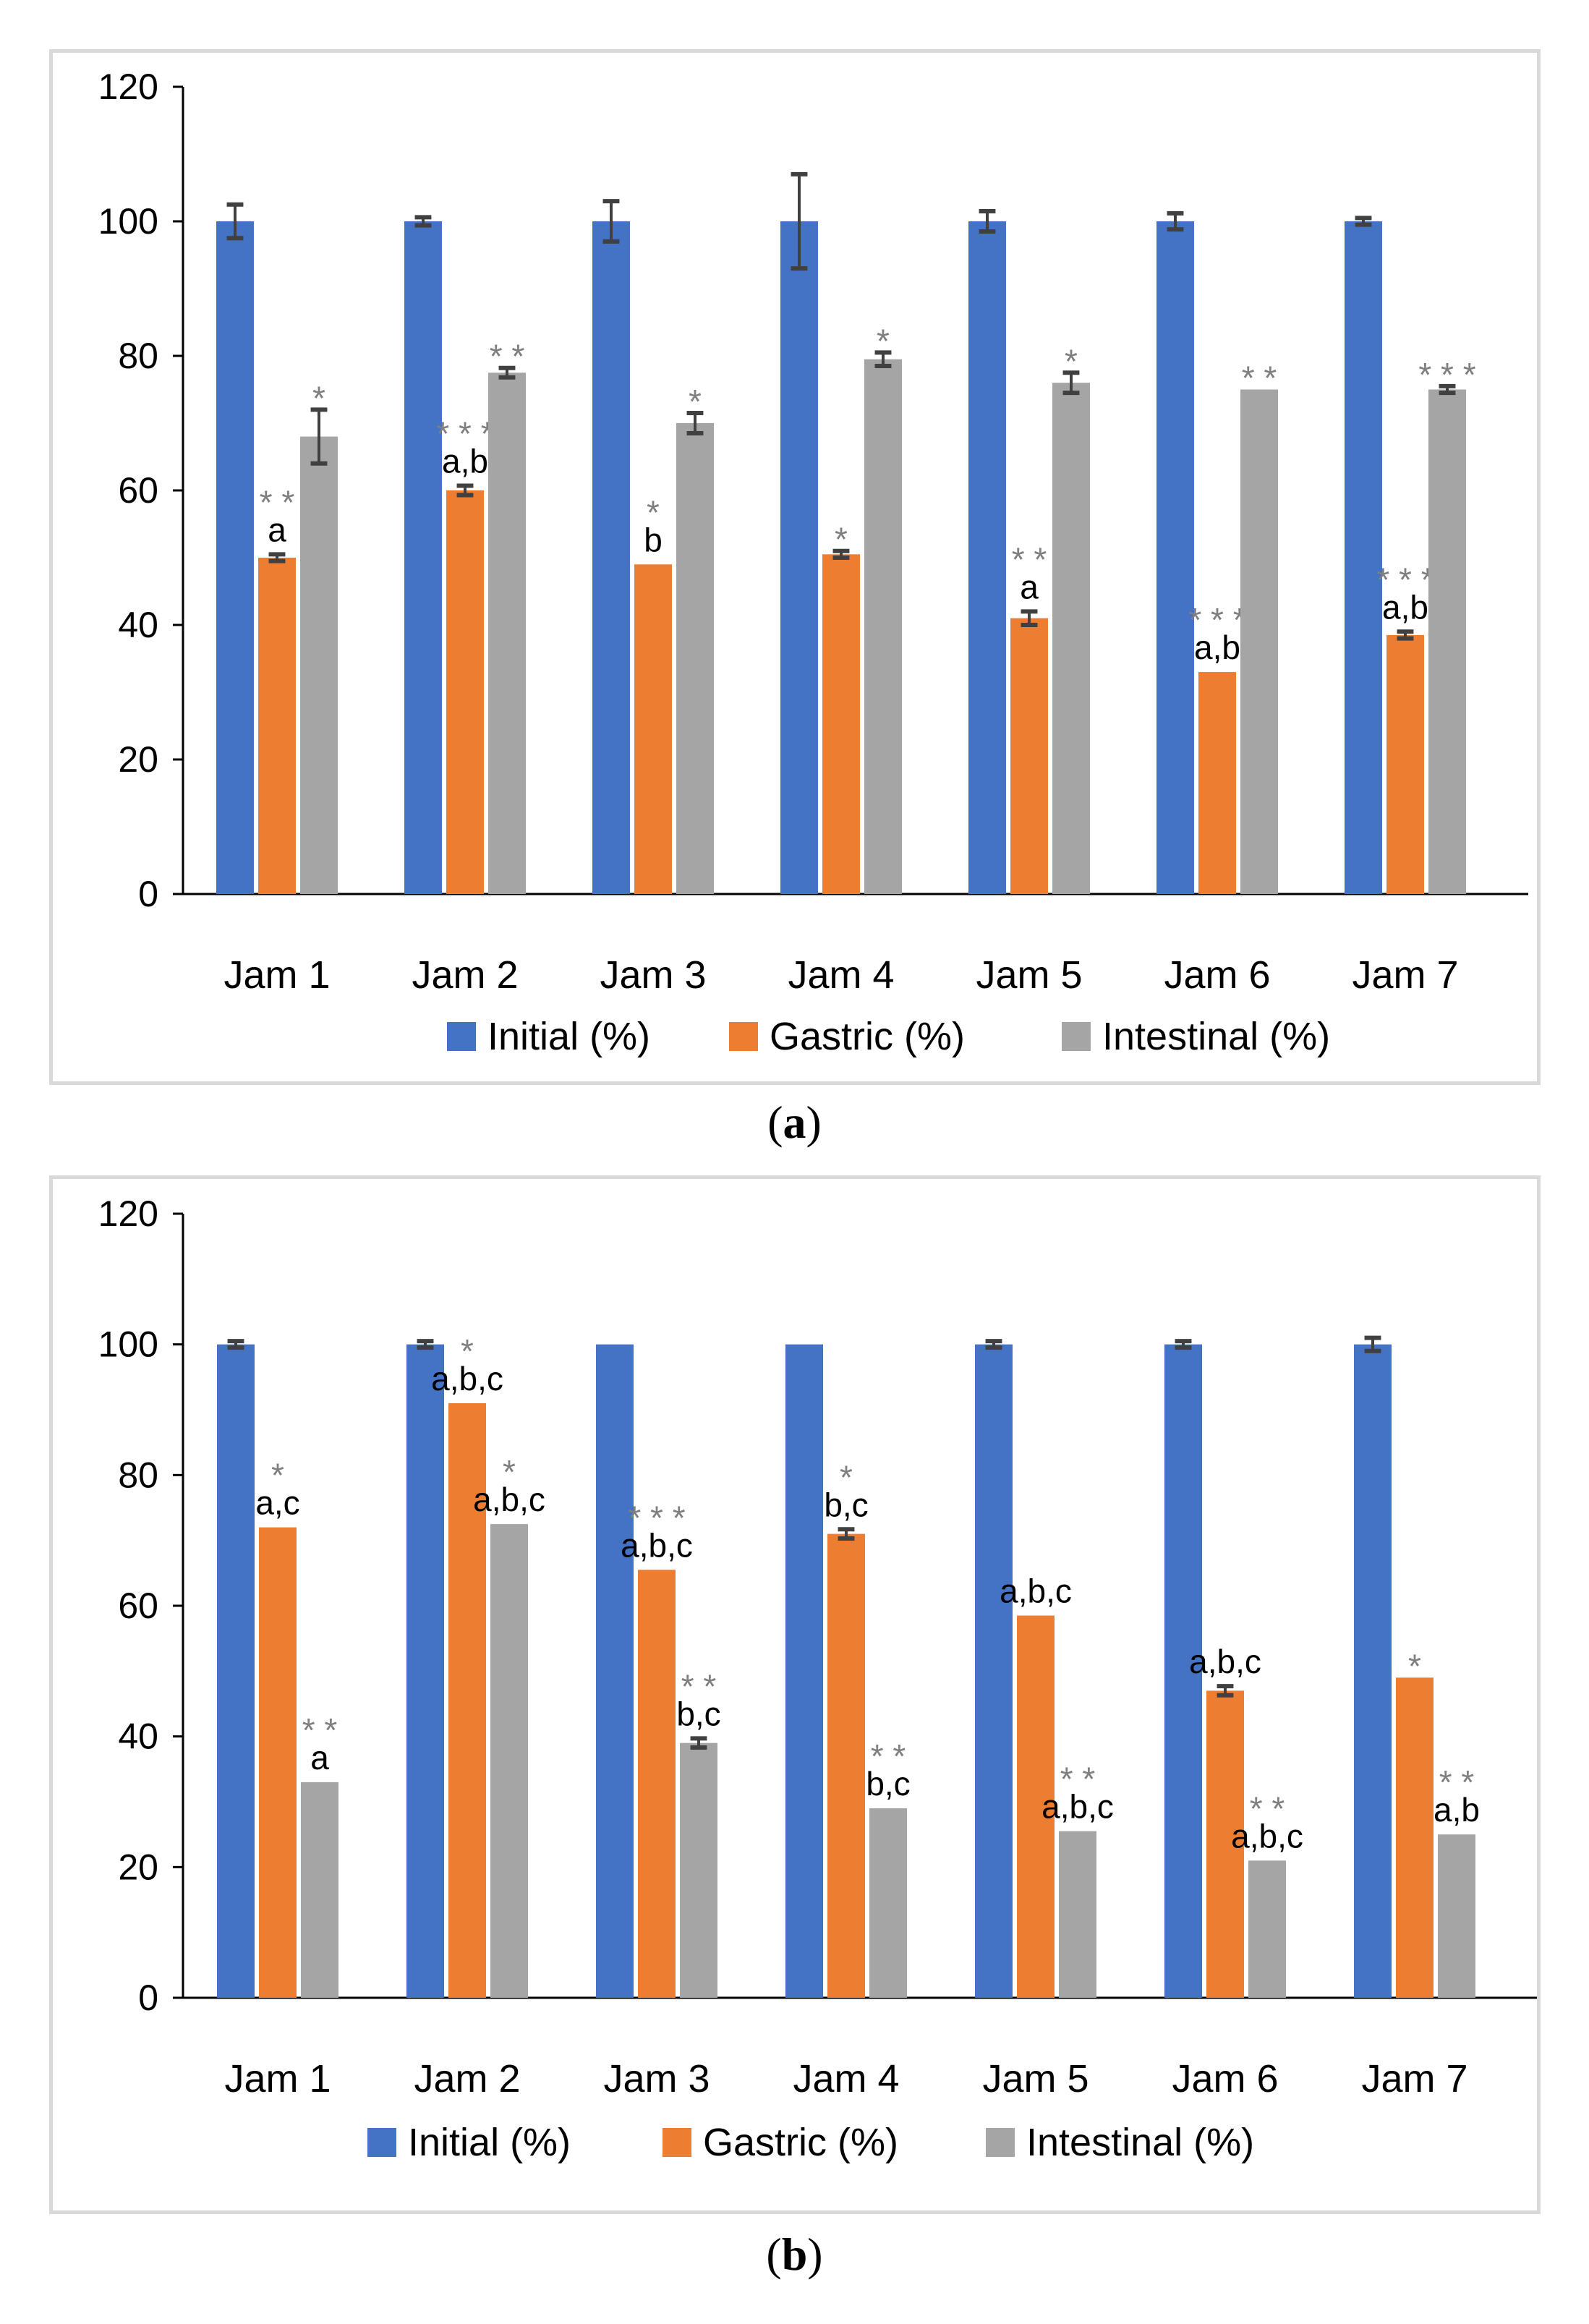 The width and height of the screenshot is (1589, 2324). What do you see at coordinates (277, 1503) in the screenshot?
I see `significance-letters: a,c` at bounding box center [277, 1503].